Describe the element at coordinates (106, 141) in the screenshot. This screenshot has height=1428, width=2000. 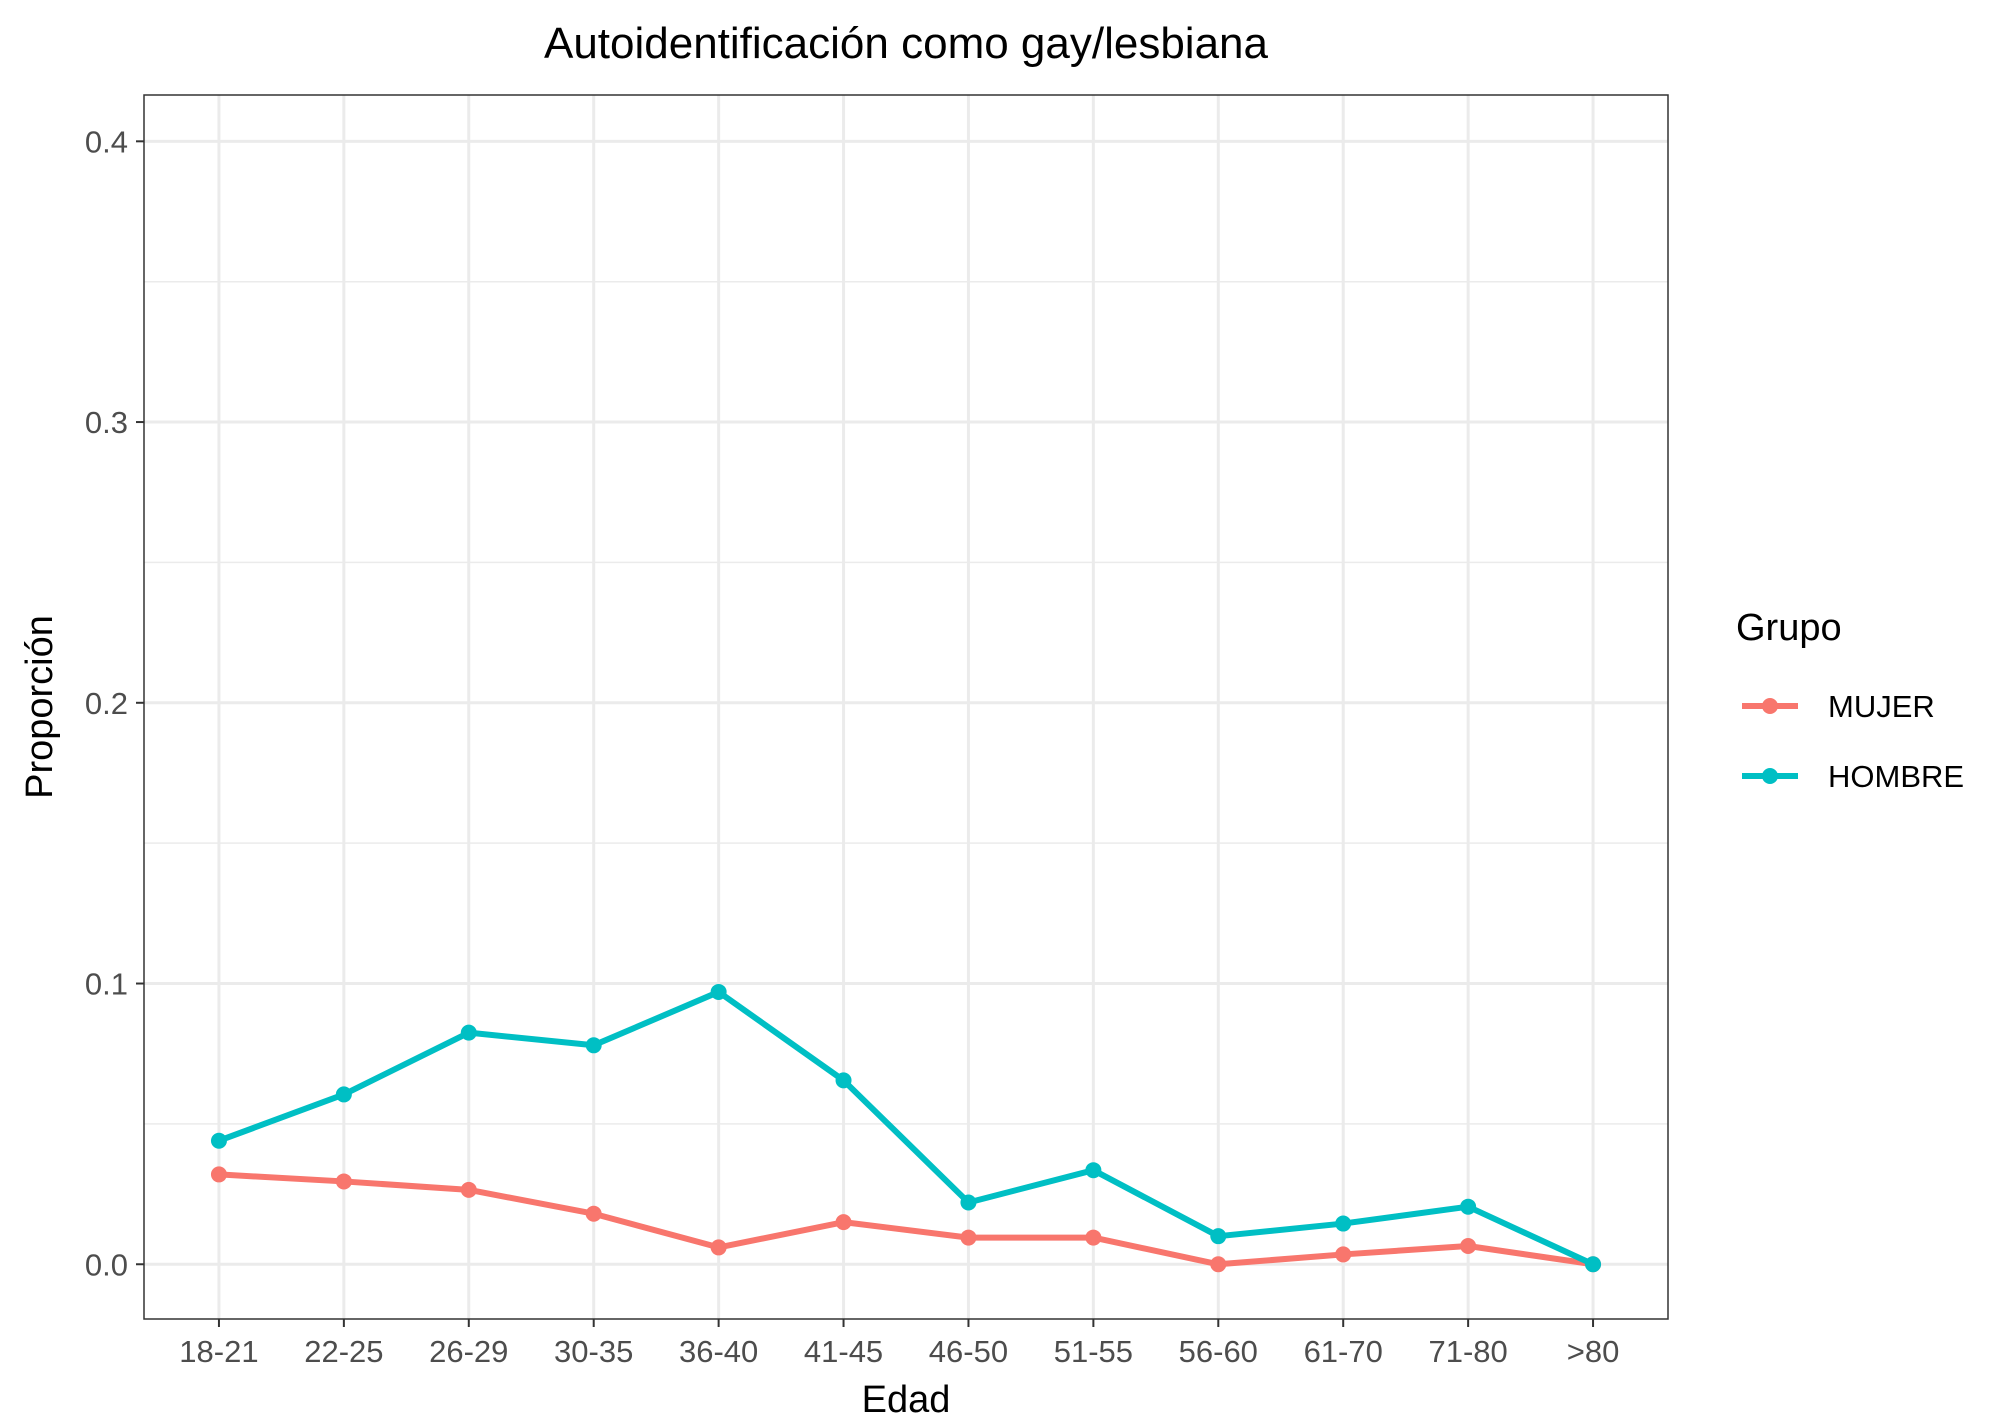
I see `y-tick-label: 0.4` at that location.